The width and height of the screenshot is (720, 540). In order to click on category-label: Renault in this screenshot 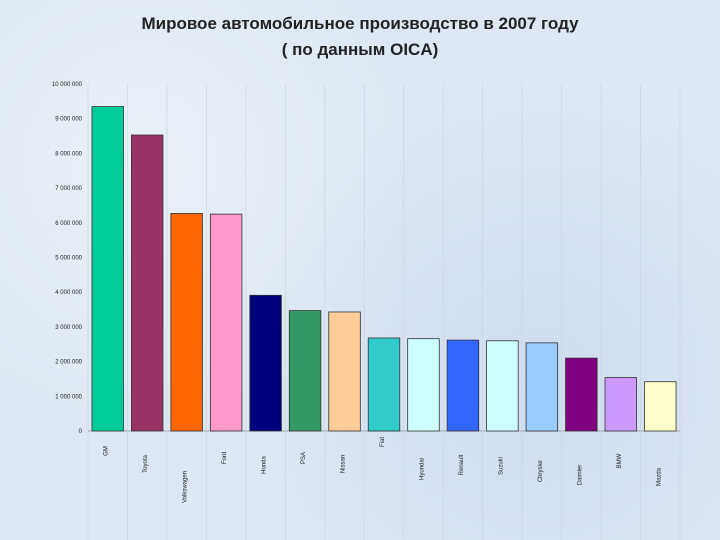, I will do `click(462, 464)`.